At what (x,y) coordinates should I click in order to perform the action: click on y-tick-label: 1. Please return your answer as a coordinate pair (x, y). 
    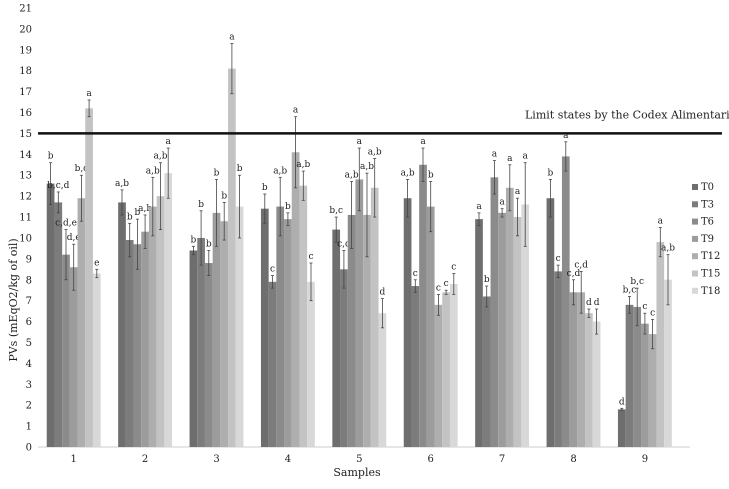
    Looking at the image, I should click on (29, 427).